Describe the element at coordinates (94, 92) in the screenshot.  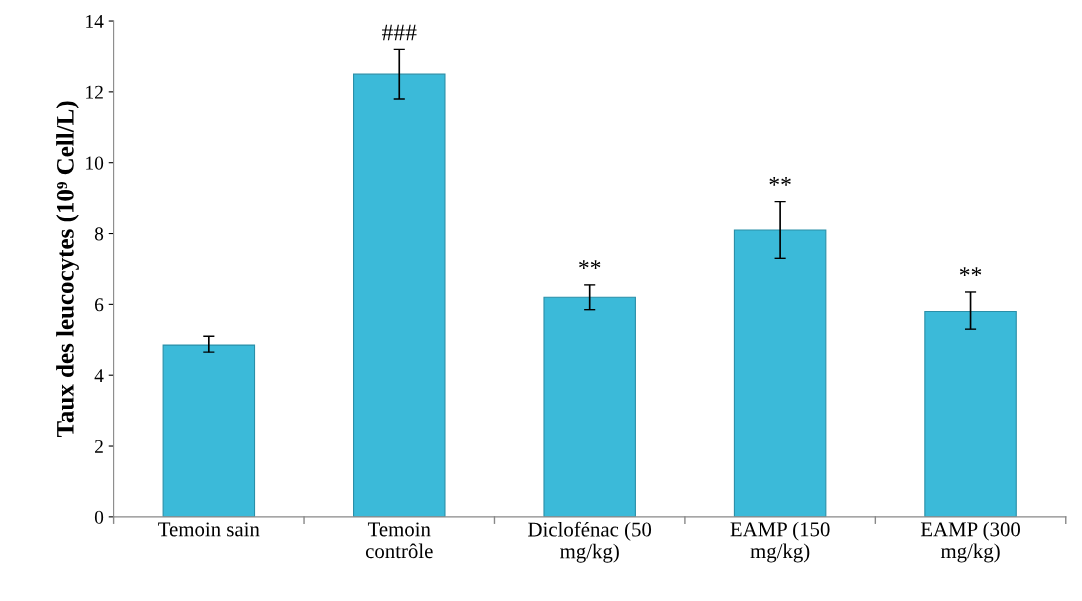
I see `y-tick-label: 12` at that location.